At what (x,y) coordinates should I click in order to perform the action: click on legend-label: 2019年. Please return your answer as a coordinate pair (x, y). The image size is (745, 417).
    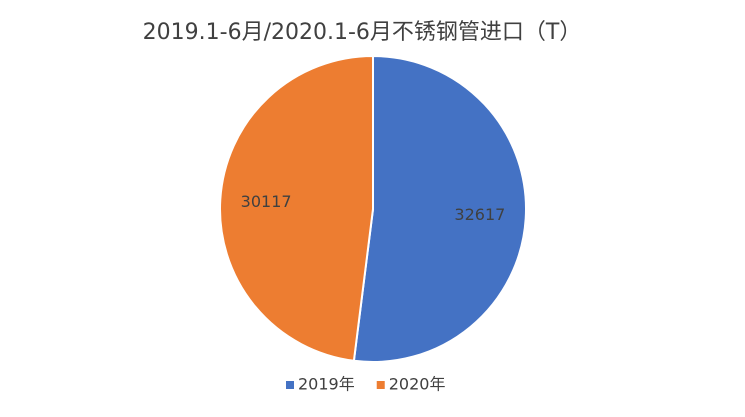
    Looking at the image, I should click on (326, 384).